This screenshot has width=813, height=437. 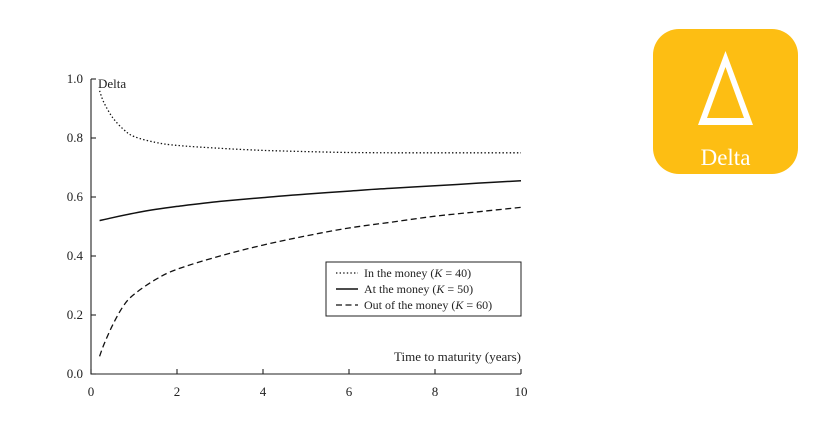 I want to click on delta-badge: Delta, so click(x=725, y=101).